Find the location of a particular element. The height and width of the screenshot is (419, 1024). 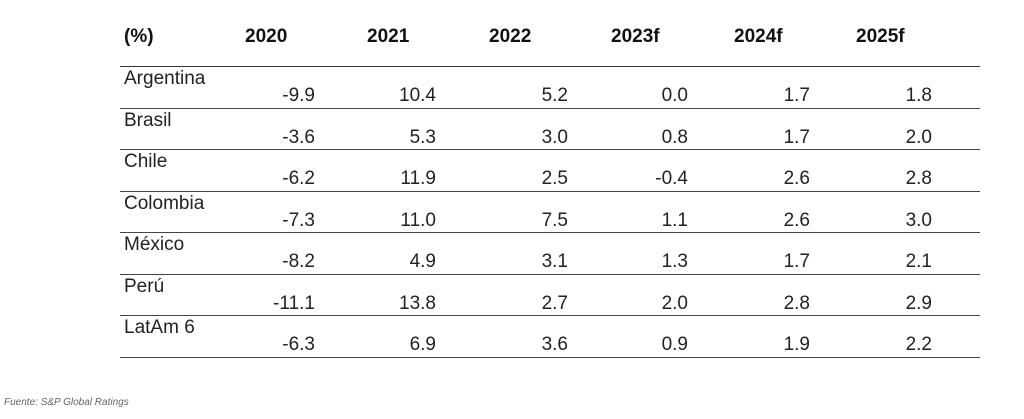

row-label: Brasil is located at coordinates (148, 120).